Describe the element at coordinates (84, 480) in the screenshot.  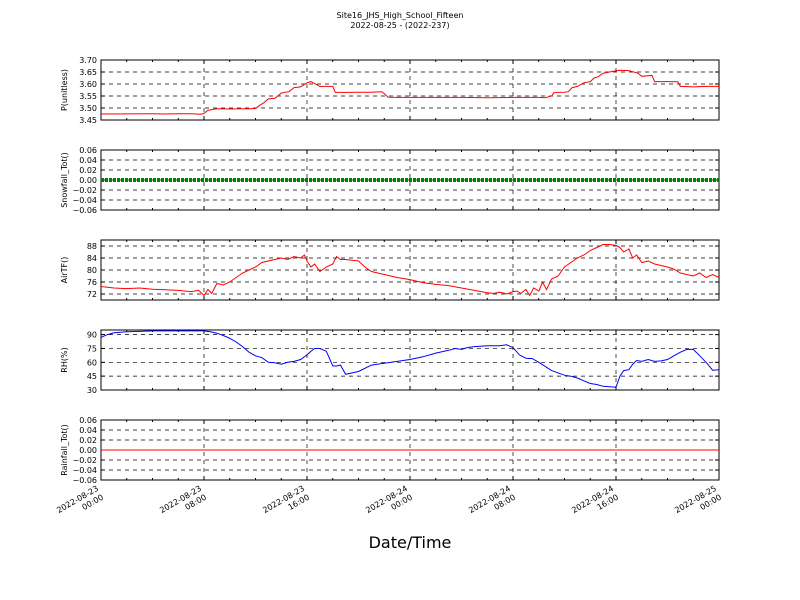
I see `rainfall-ytick-label: −0.06` at that location.